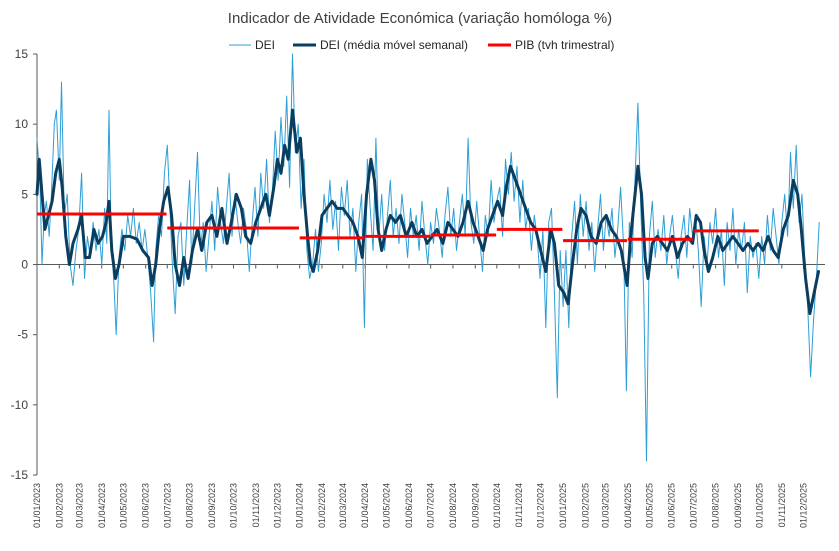 The image size is (839, 551). I want to click on x-tick-label: 01/09/2023, so click(212, 505).